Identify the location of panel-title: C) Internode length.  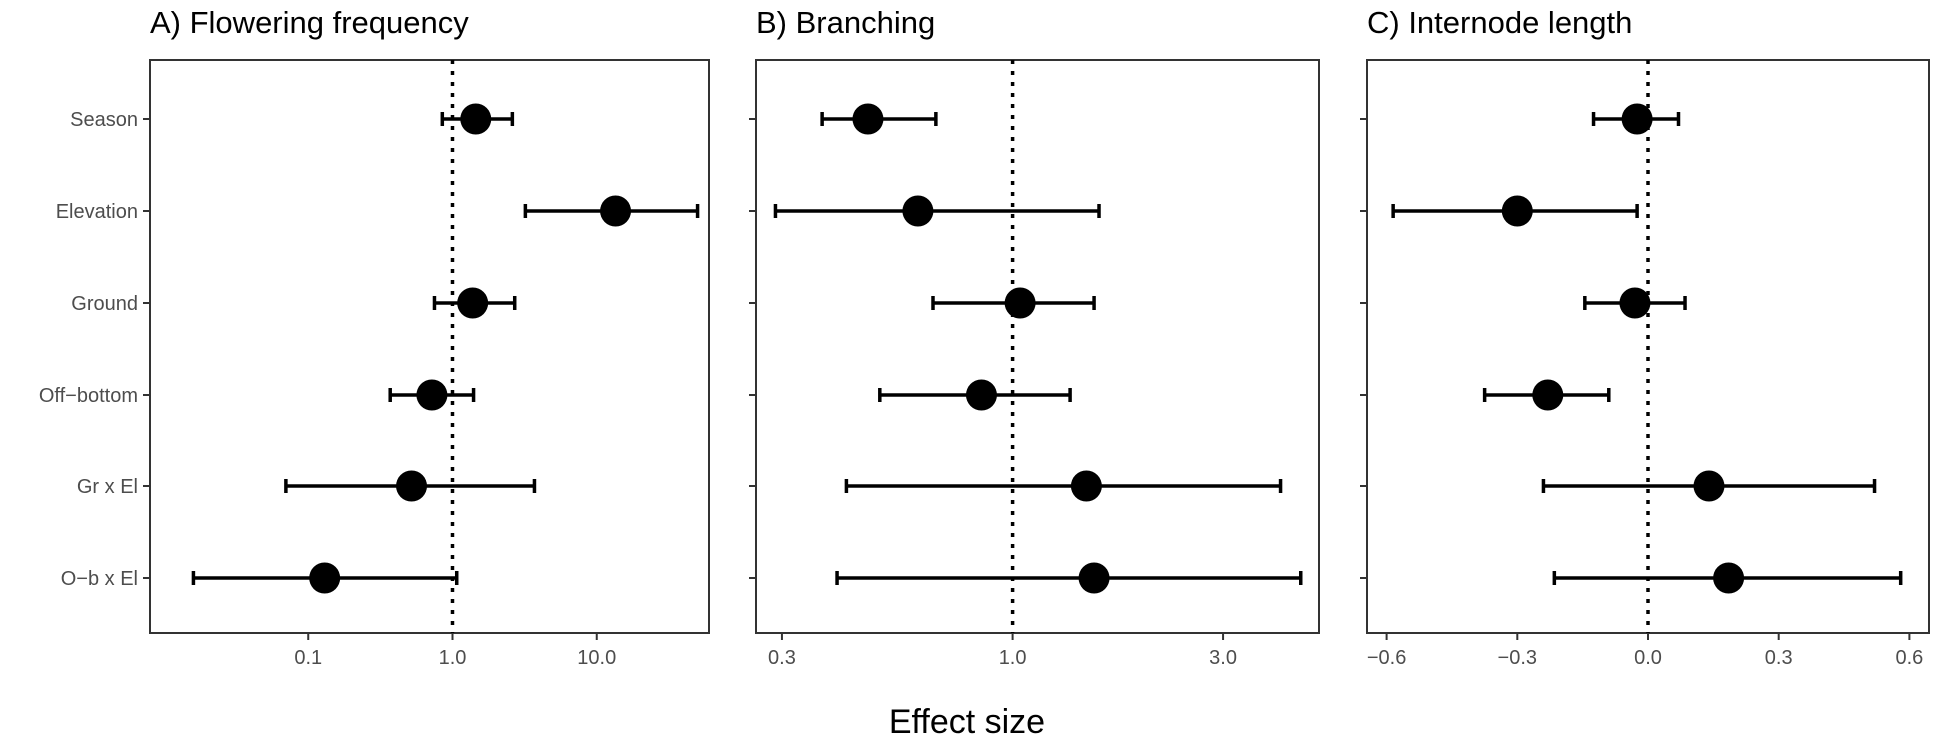
(1499, 22).